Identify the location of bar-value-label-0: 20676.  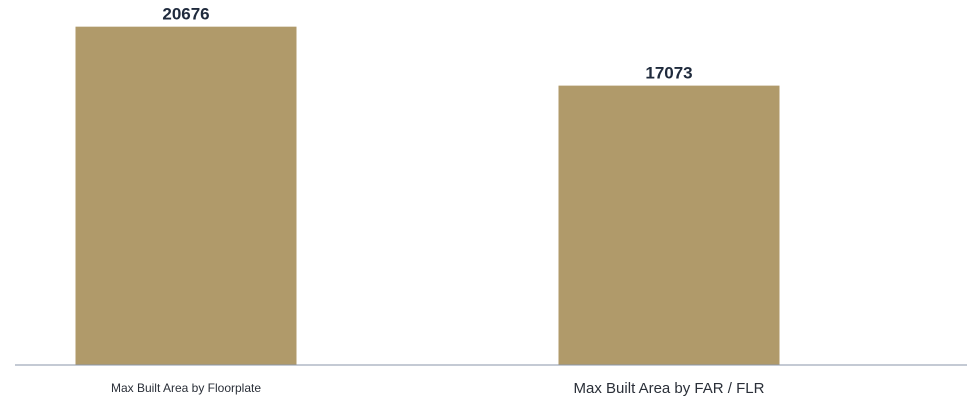
(185, 14).